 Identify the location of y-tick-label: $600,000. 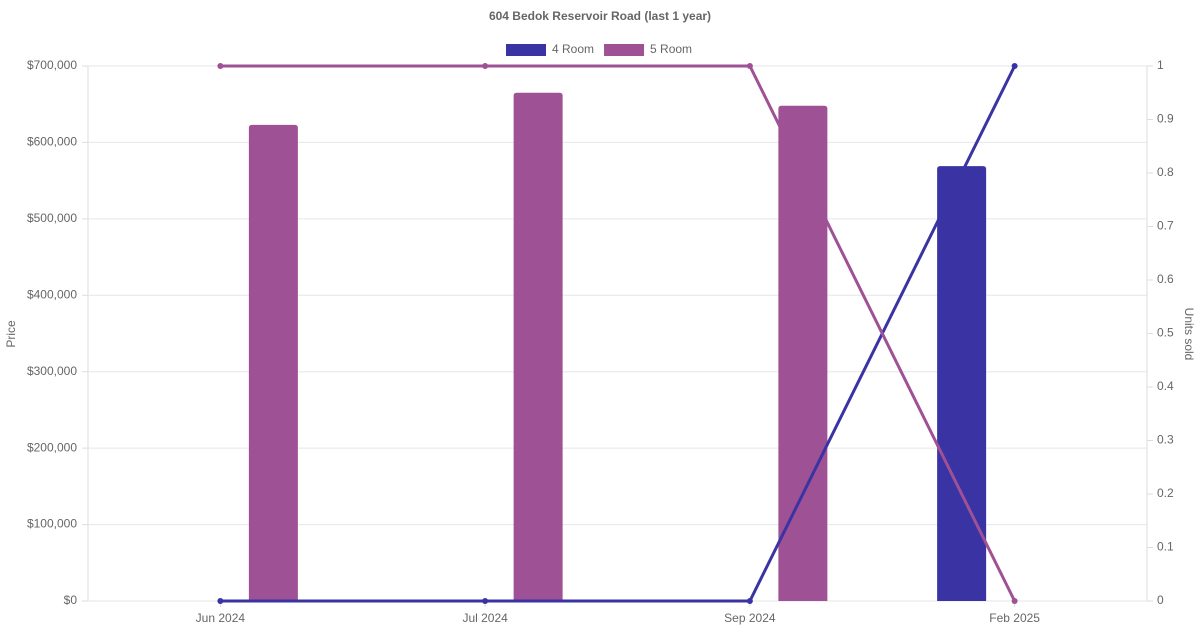
(52, 142).